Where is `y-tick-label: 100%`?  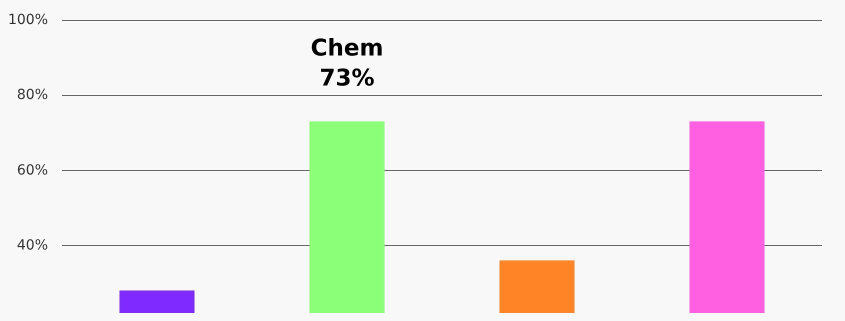
y-tick-label: 100% is located at coordinates (28, 20).